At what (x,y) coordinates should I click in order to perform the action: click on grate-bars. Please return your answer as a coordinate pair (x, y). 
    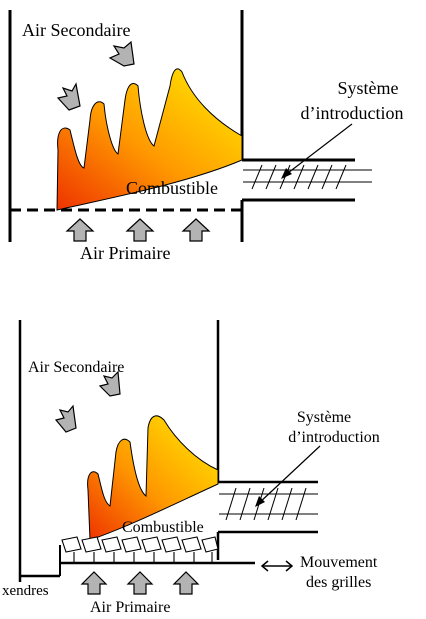
    Looking at the image, I should click on (140, 549).